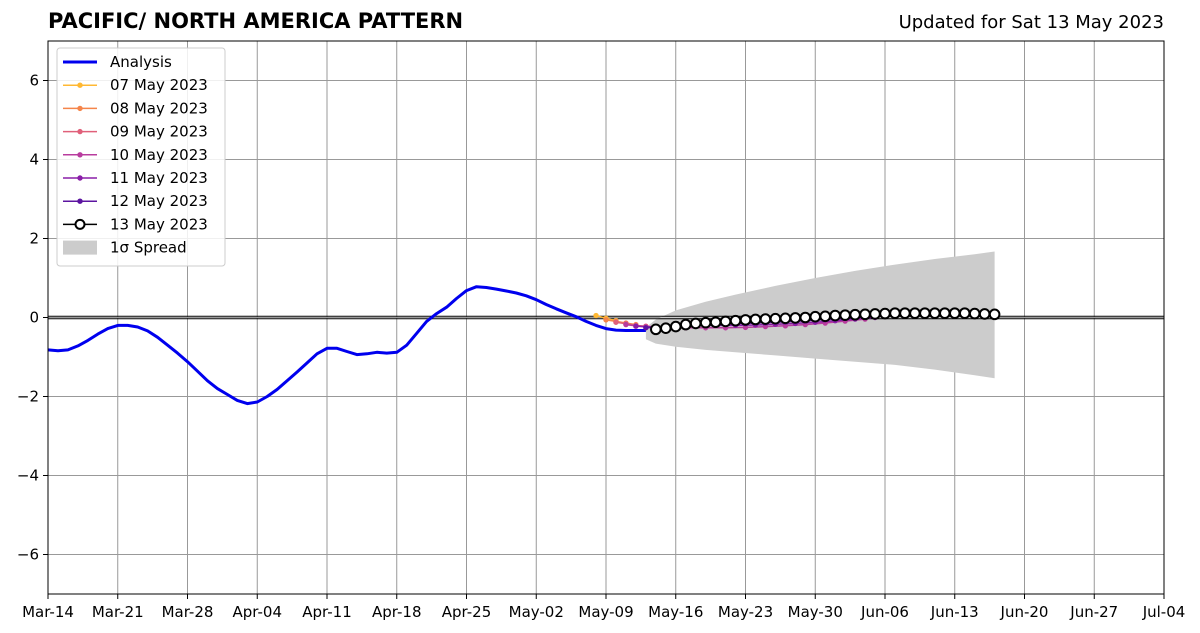  I want to click on legend-box, so click(141, 157).